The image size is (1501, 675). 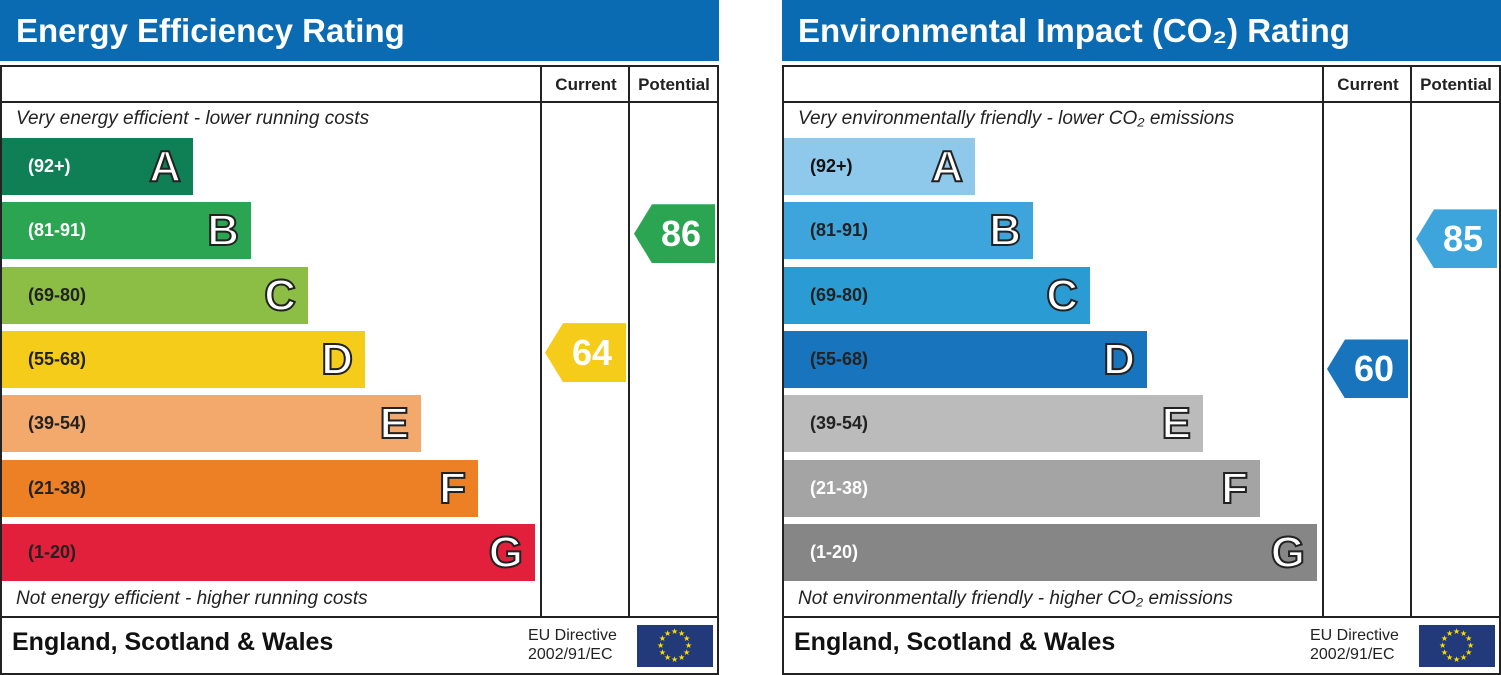 What do you see at coordinates (1456, 239) in the screenshot?
I see `potential-rating-arrow: 85` at bounding box center [1456, 239].